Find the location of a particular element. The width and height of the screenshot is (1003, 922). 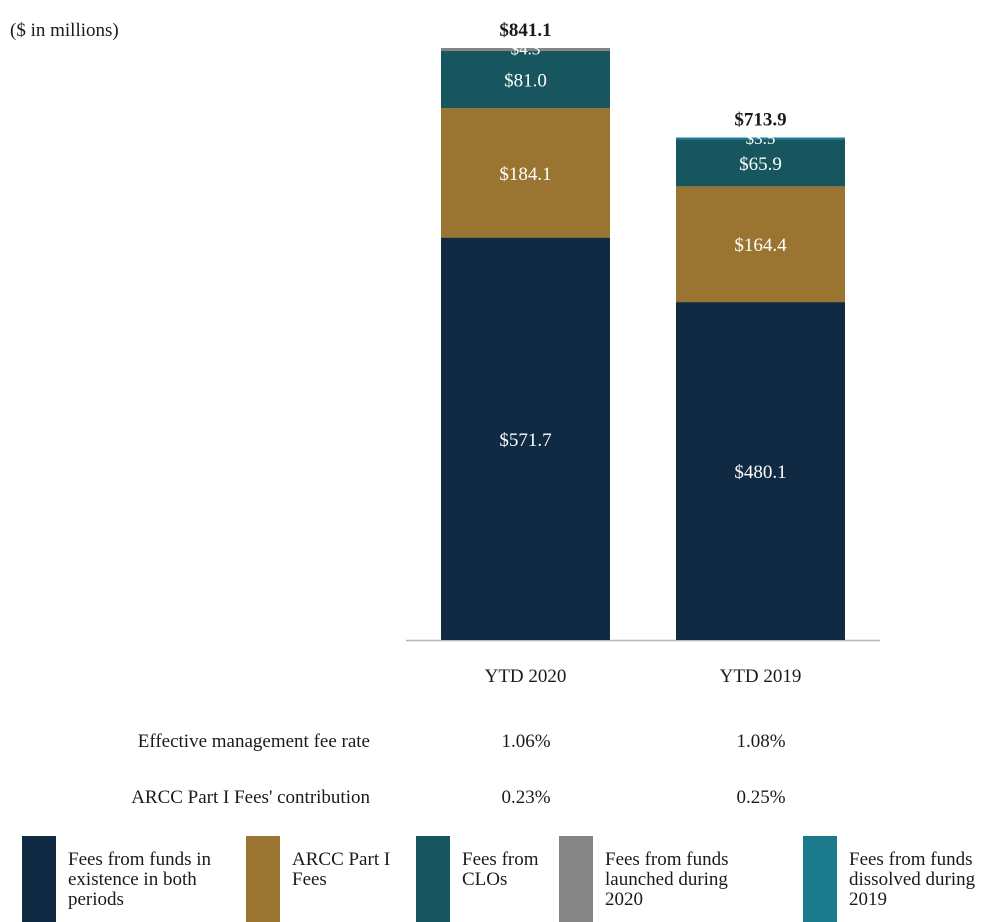

data-label: $65.9 is located at coordinates (760, 164).